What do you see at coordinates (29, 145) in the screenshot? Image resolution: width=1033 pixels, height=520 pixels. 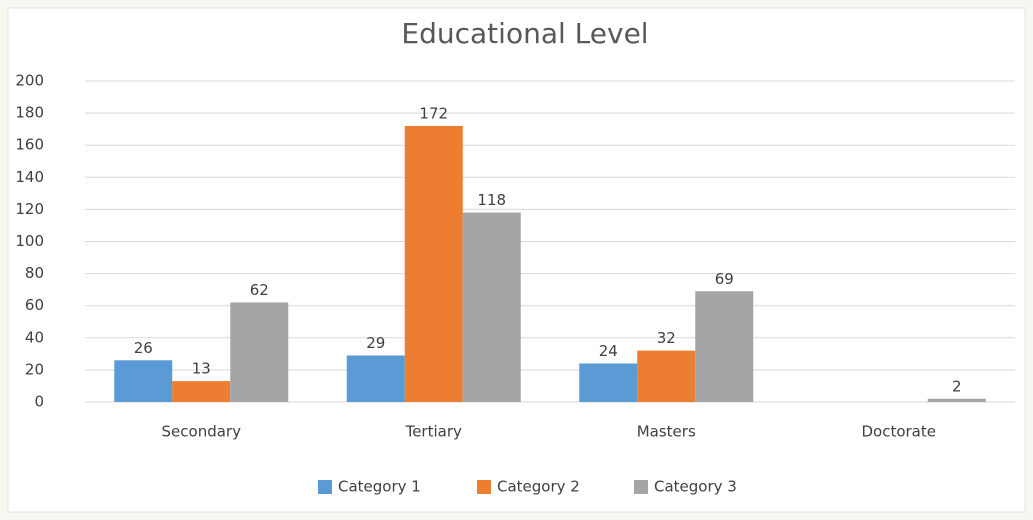 I see `y-tick-label: 160` at bounding box center [29, 145].